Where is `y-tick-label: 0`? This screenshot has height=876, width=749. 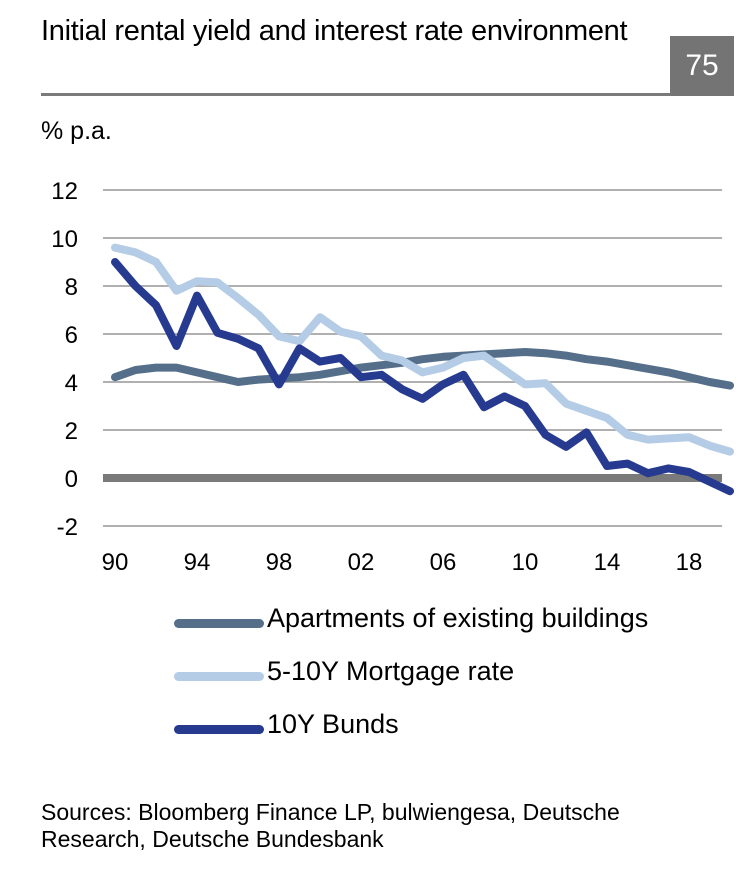
y-tick-label: 0 is located at coordinates (71, 479).